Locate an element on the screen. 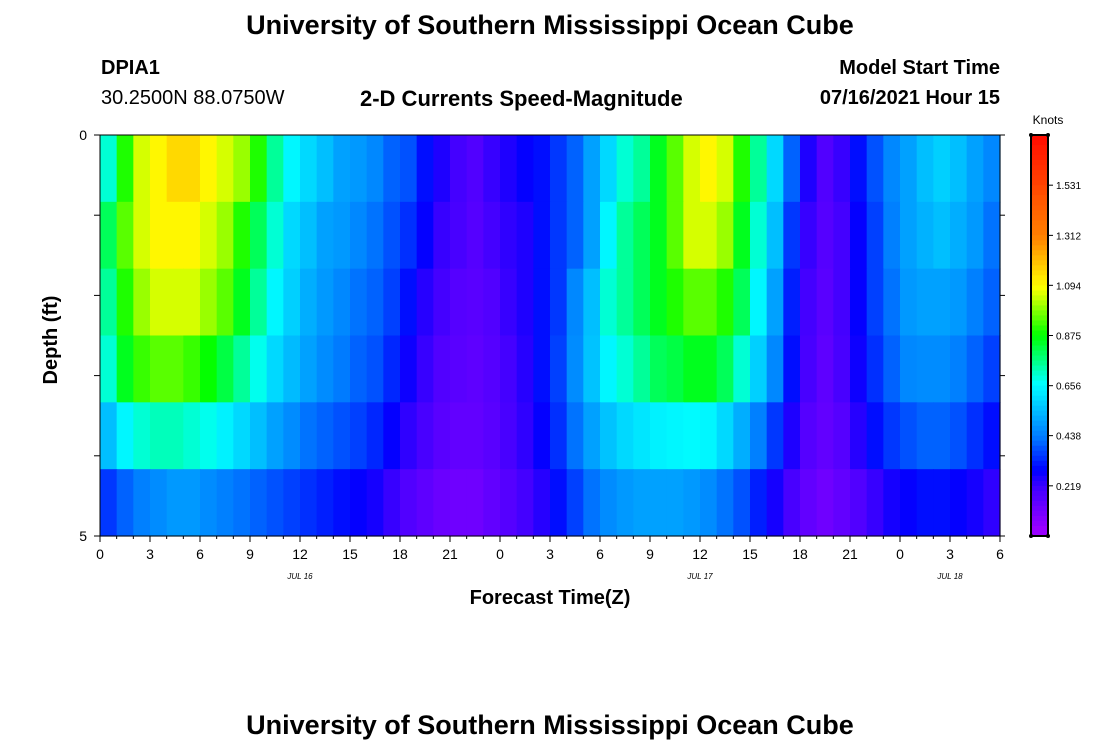  colorbar-label: Knots is located at coordinates (1048, 120).